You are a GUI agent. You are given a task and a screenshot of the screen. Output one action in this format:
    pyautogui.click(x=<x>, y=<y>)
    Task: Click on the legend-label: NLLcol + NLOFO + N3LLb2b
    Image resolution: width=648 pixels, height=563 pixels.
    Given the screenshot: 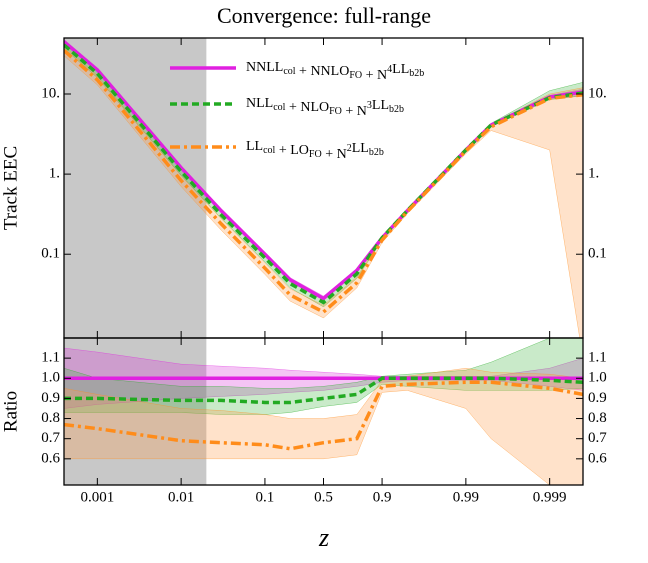 What is the action you would take?
    pyautogui.click(x=325, y=107)
    